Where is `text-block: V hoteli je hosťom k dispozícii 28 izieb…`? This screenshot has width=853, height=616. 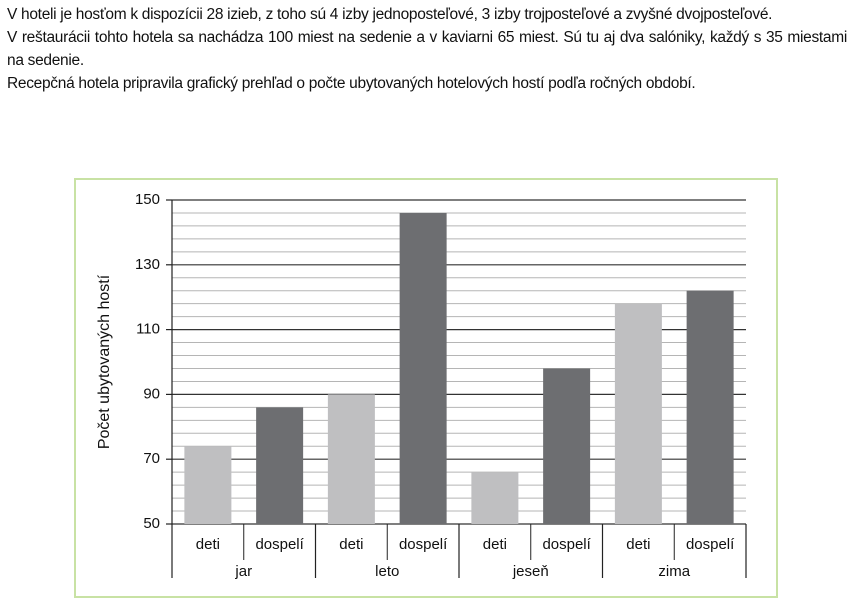
text-block: V hoteli je hosťom k dispozícii 28 izieb… is located at coordinates (427, 49).